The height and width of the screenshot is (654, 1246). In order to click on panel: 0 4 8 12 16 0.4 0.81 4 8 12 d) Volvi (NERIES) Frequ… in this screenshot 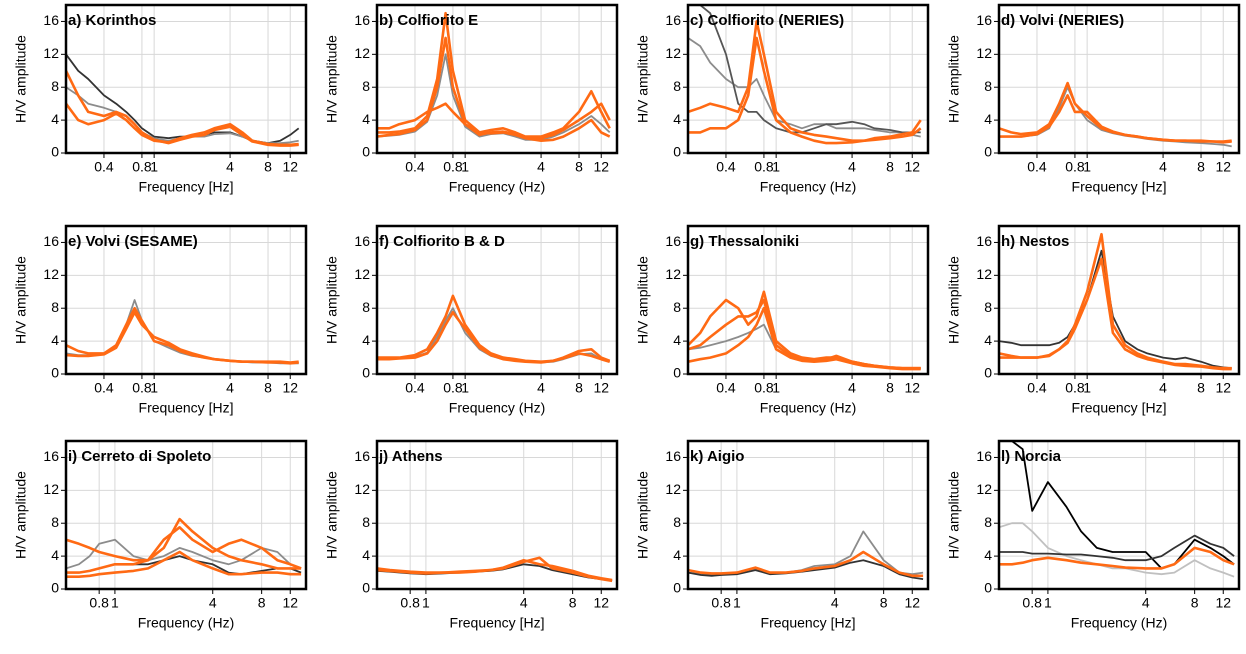, I will do `click(1093, 99)`.